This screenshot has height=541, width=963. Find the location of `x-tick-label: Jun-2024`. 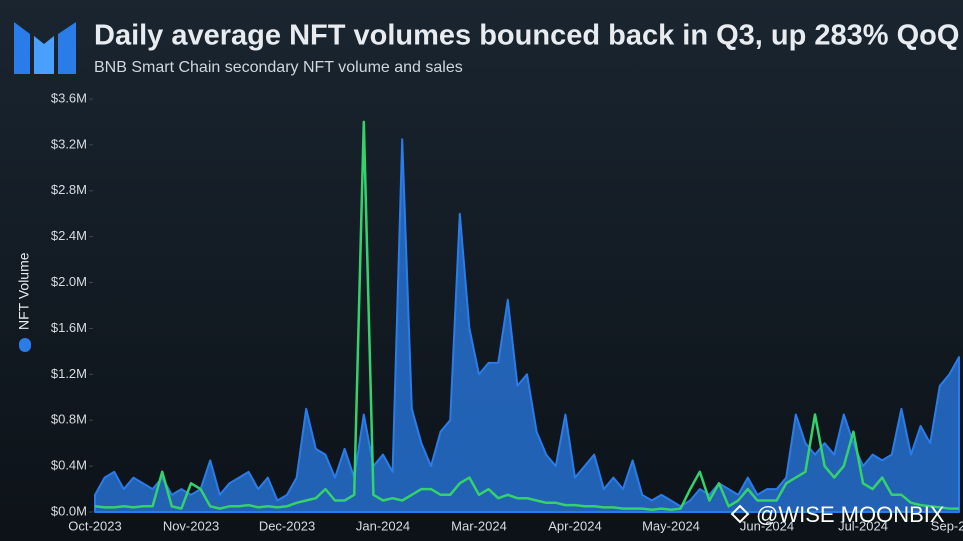

x-tick-label: Jun-2024 is located at coordinates (767, 525).